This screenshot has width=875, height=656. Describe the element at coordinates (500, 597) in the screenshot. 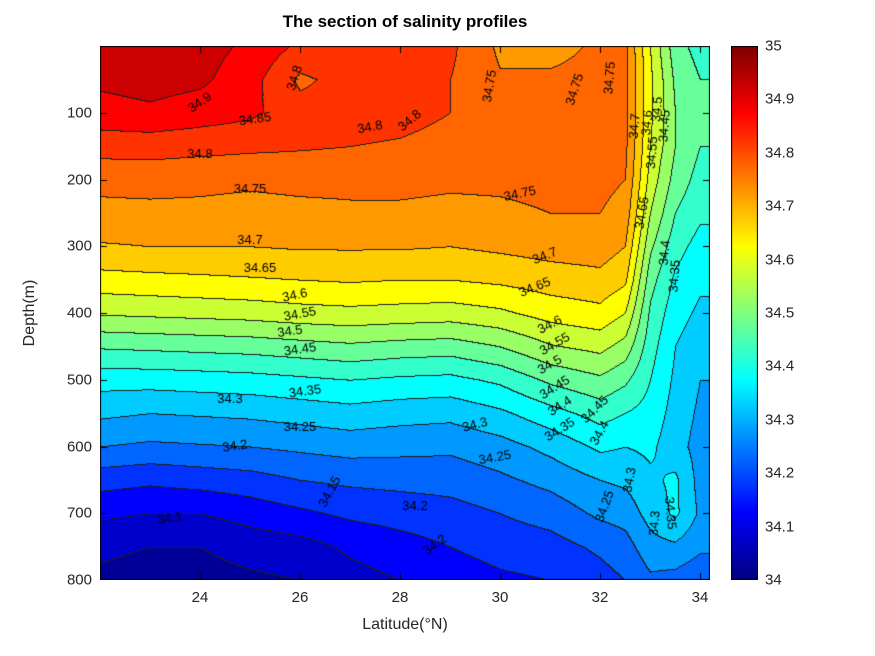

I see `x-tick-label: 30` at that location.